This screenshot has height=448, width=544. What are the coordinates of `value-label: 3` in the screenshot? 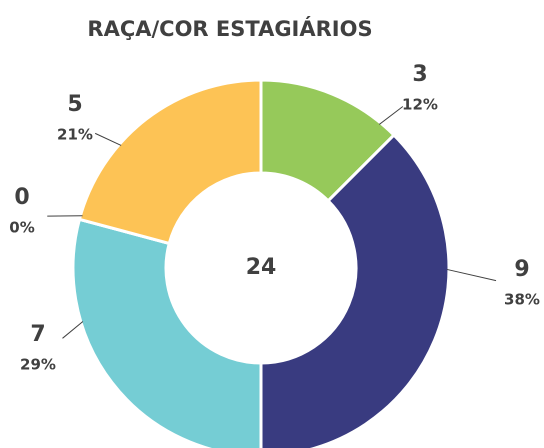 It's located at (419, 74).